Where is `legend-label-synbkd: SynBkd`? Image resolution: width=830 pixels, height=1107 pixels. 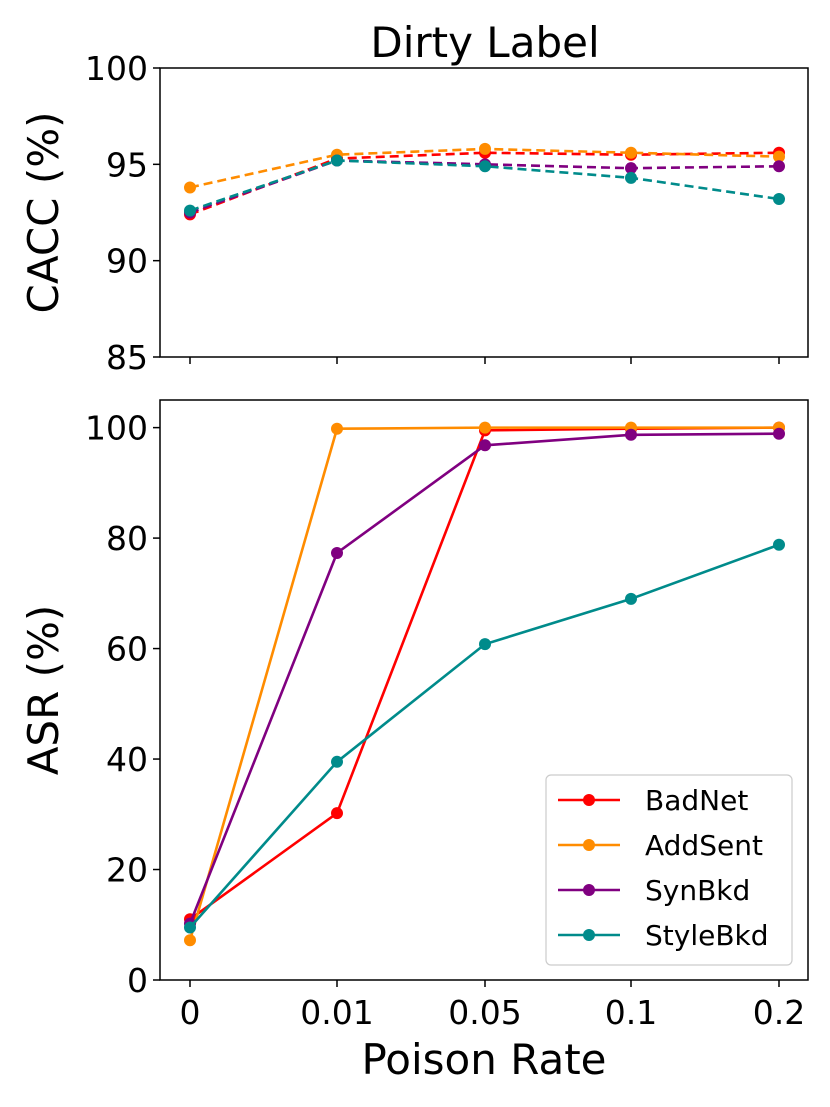 legend-label-synbkd: SynBkd is located at coordinates (697, 890).